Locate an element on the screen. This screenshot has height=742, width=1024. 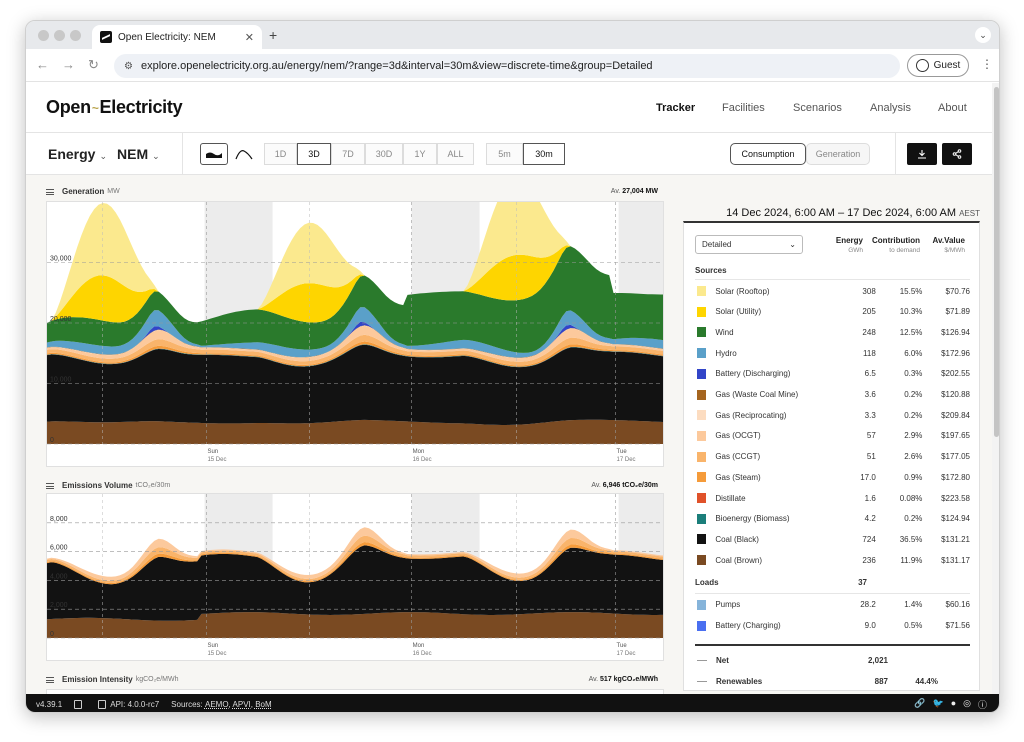
y-tick-label: 8,000 is located at coordinates (59, 519).